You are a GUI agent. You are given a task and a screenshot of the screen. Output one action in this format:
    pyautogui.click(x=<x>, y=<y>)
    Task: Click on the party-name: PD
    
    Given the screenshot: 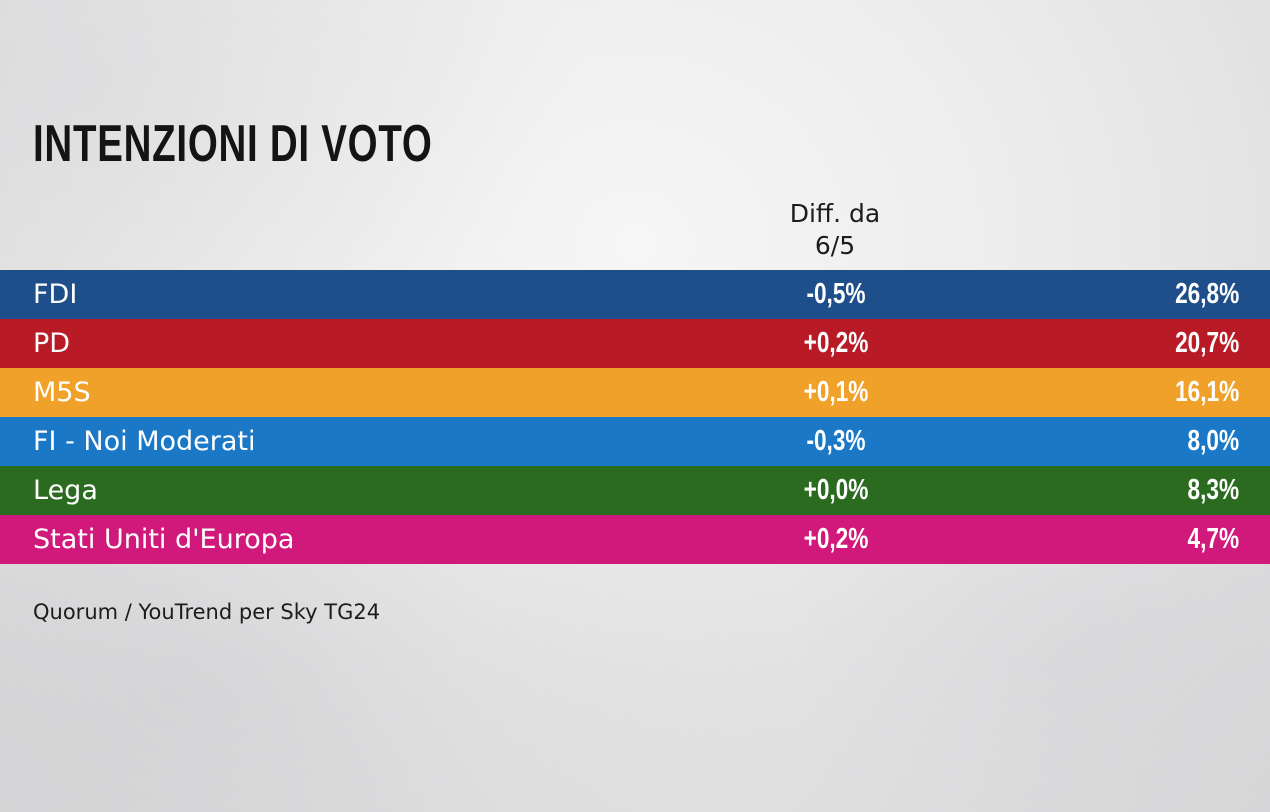 What is the action you would take?
    pyautogui.click(x=52, y=343)
    